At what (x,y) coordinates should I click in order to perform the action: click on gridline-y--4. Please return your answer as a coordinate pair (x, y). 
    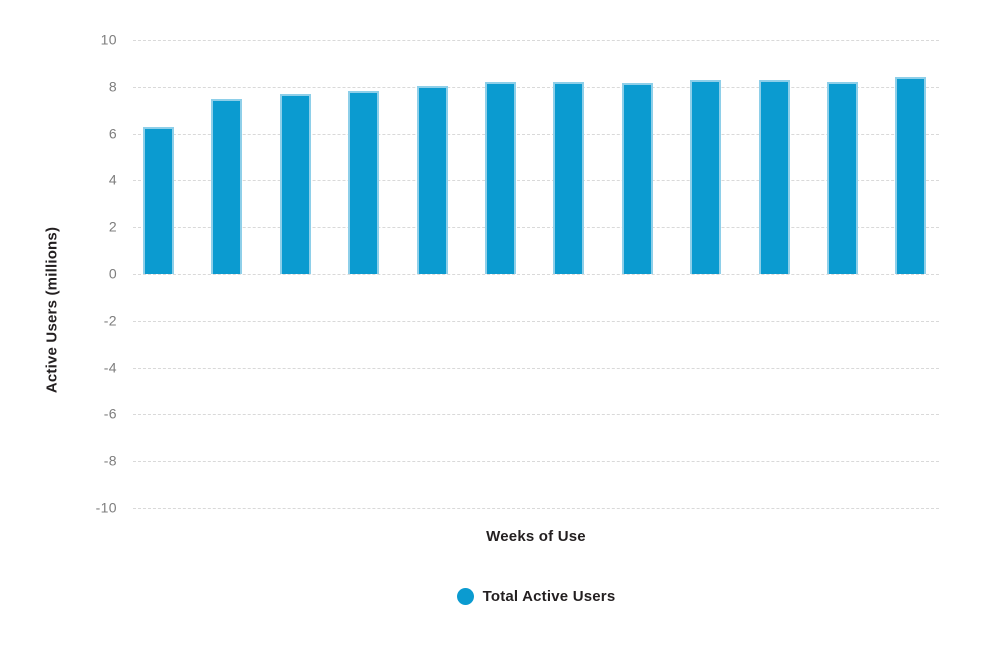
    Looking at the image, I should click on (536, 368).